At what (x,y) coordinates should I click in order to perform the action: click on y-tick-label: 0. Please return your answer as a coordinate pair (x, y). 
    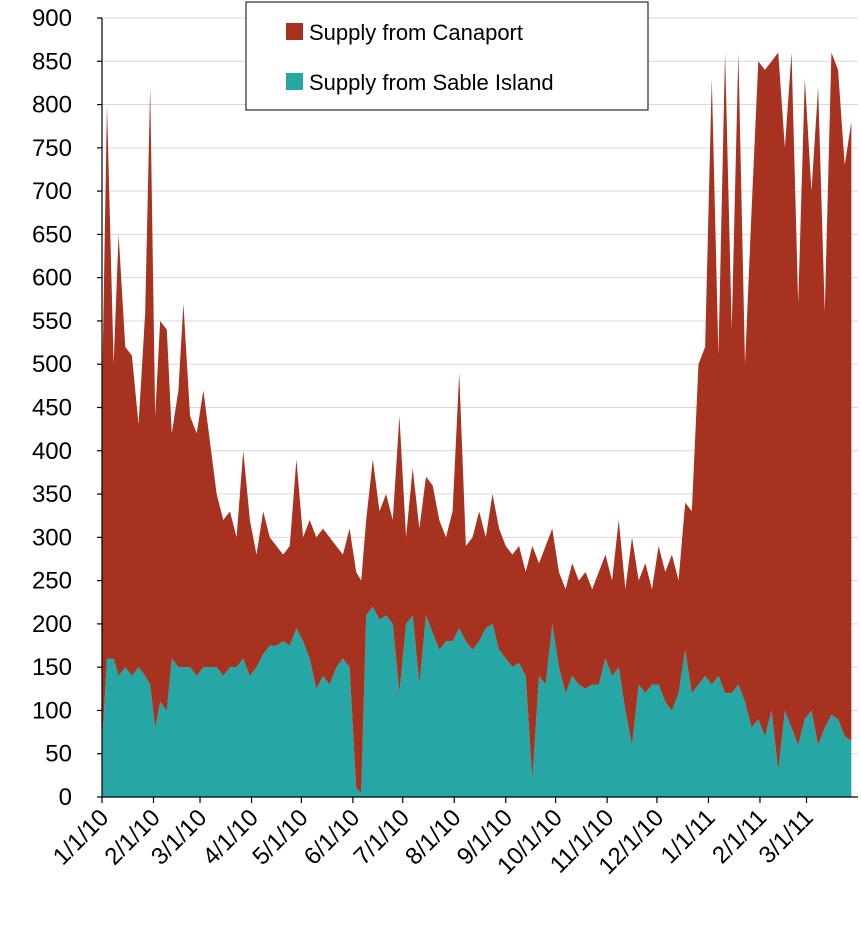
    Looking at the image, I should click on (65, 797).